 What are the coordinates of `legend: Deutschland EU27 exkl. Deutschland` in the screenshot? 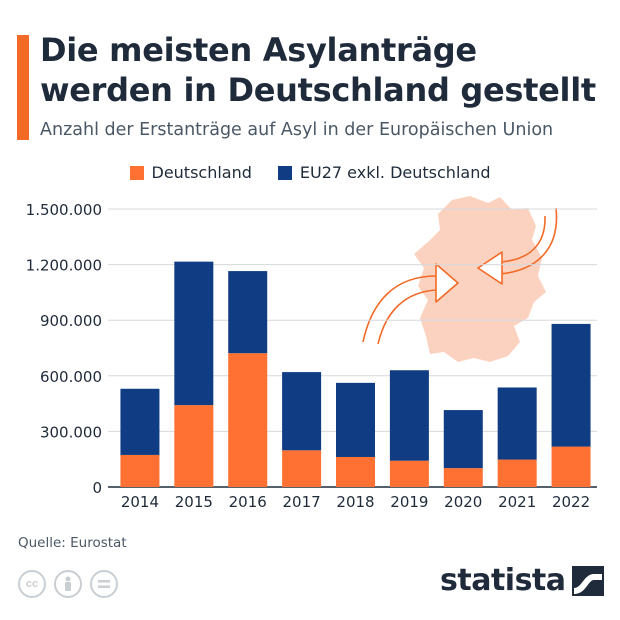 It's located at (310, 172).